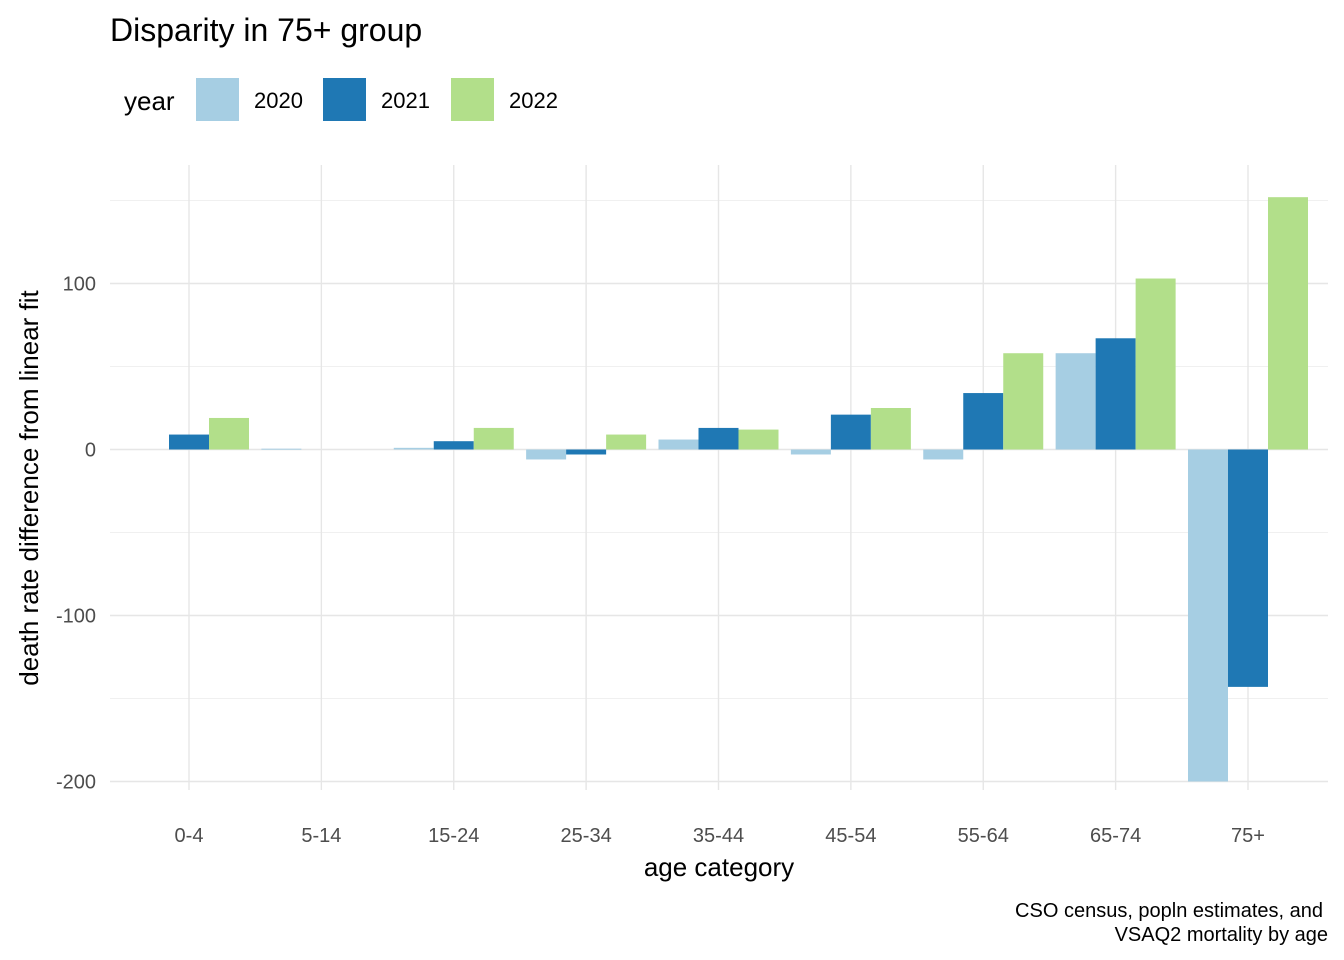  What do you see at coordinates (278, 100) in the screenshot?
I see `legend-label-2020: 2020` at bounding box center [278, 100].